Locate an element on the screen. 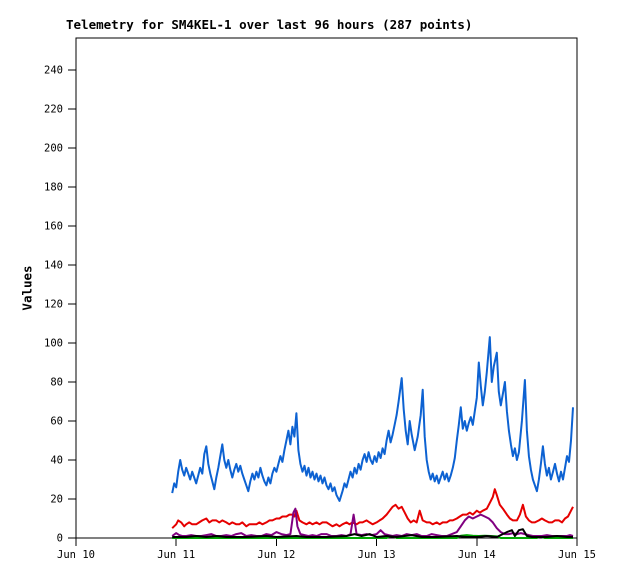 Image resolution: width=618 pixels, height=579 pixels. x-tick-label: Jun 11 is located at coordinates (176, 555).